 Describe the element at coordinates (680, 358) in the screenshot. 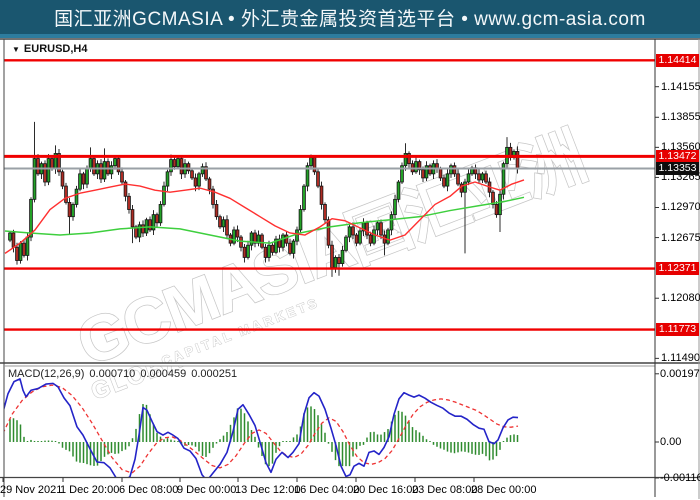

I see `price-axis-label: 1.11490` at that location.